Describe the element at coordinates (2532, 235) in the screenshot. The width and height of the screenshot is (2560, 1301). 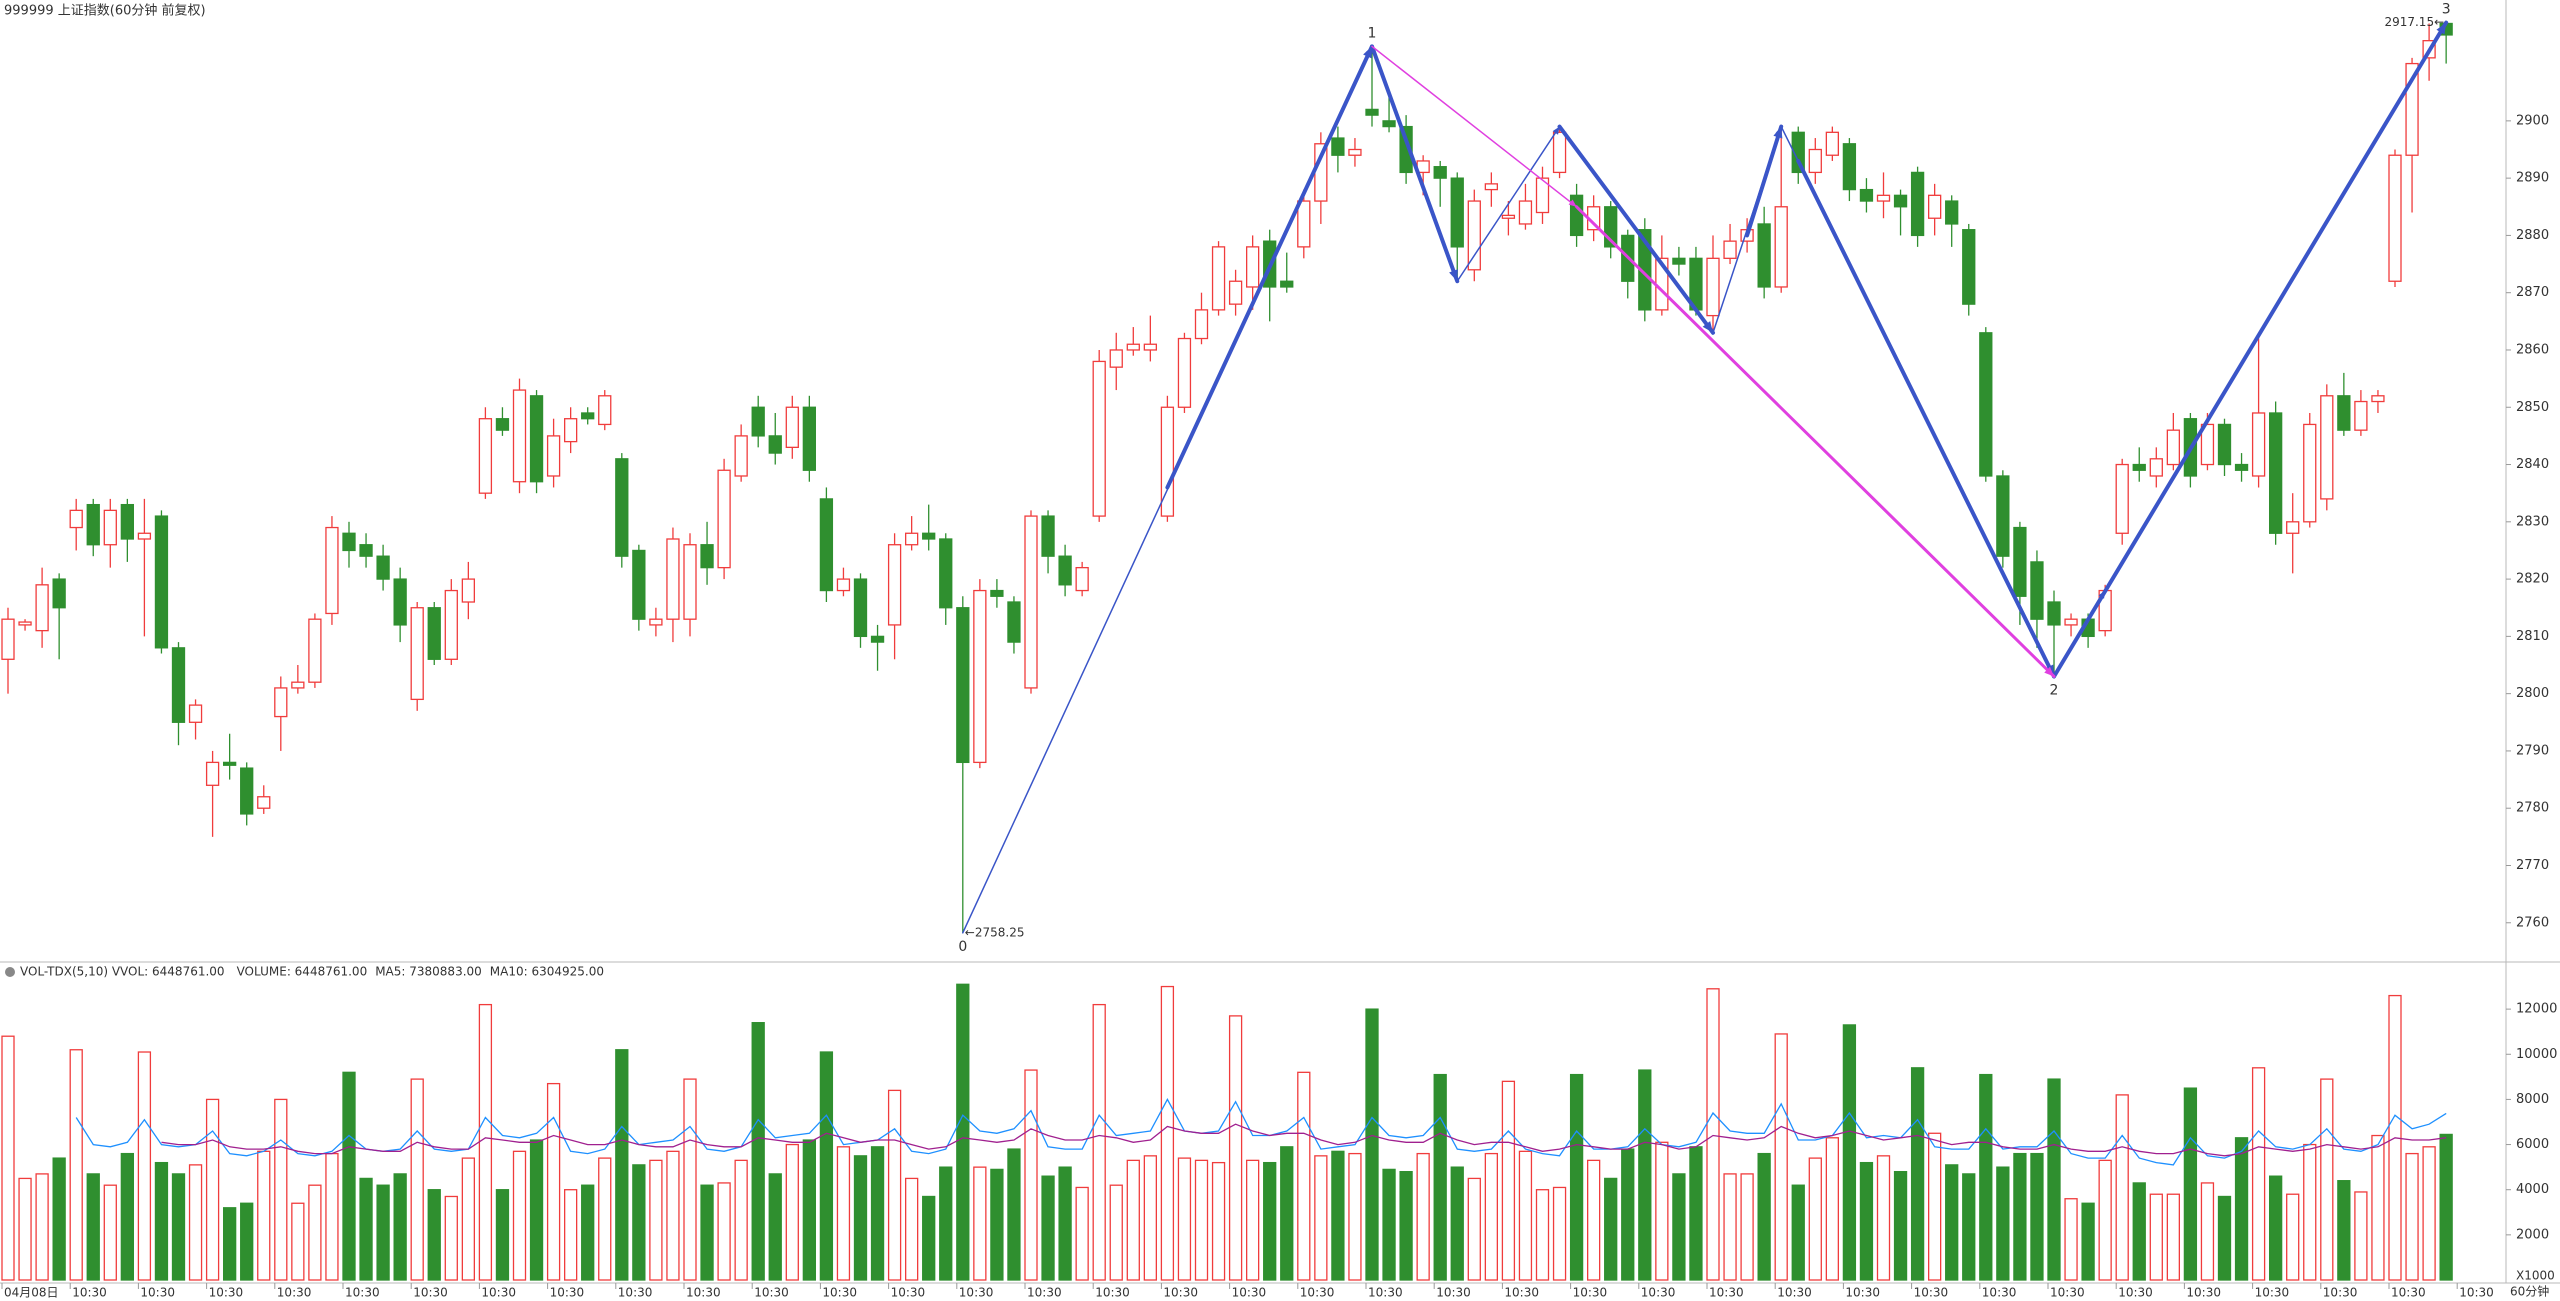
I see `y-tick-label: 2880` at that location.